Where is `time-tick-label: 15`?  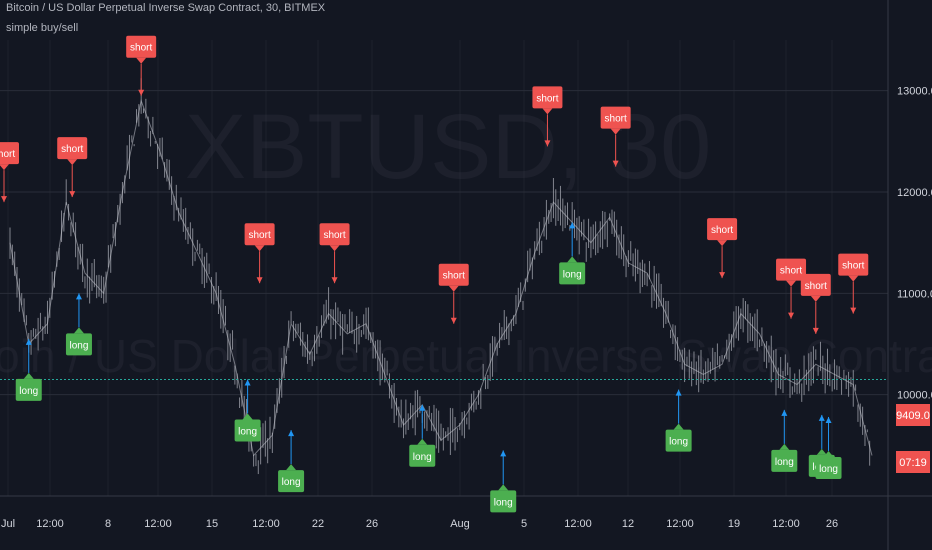 time-tick-label: 15 is located at coordinates (212, 524).